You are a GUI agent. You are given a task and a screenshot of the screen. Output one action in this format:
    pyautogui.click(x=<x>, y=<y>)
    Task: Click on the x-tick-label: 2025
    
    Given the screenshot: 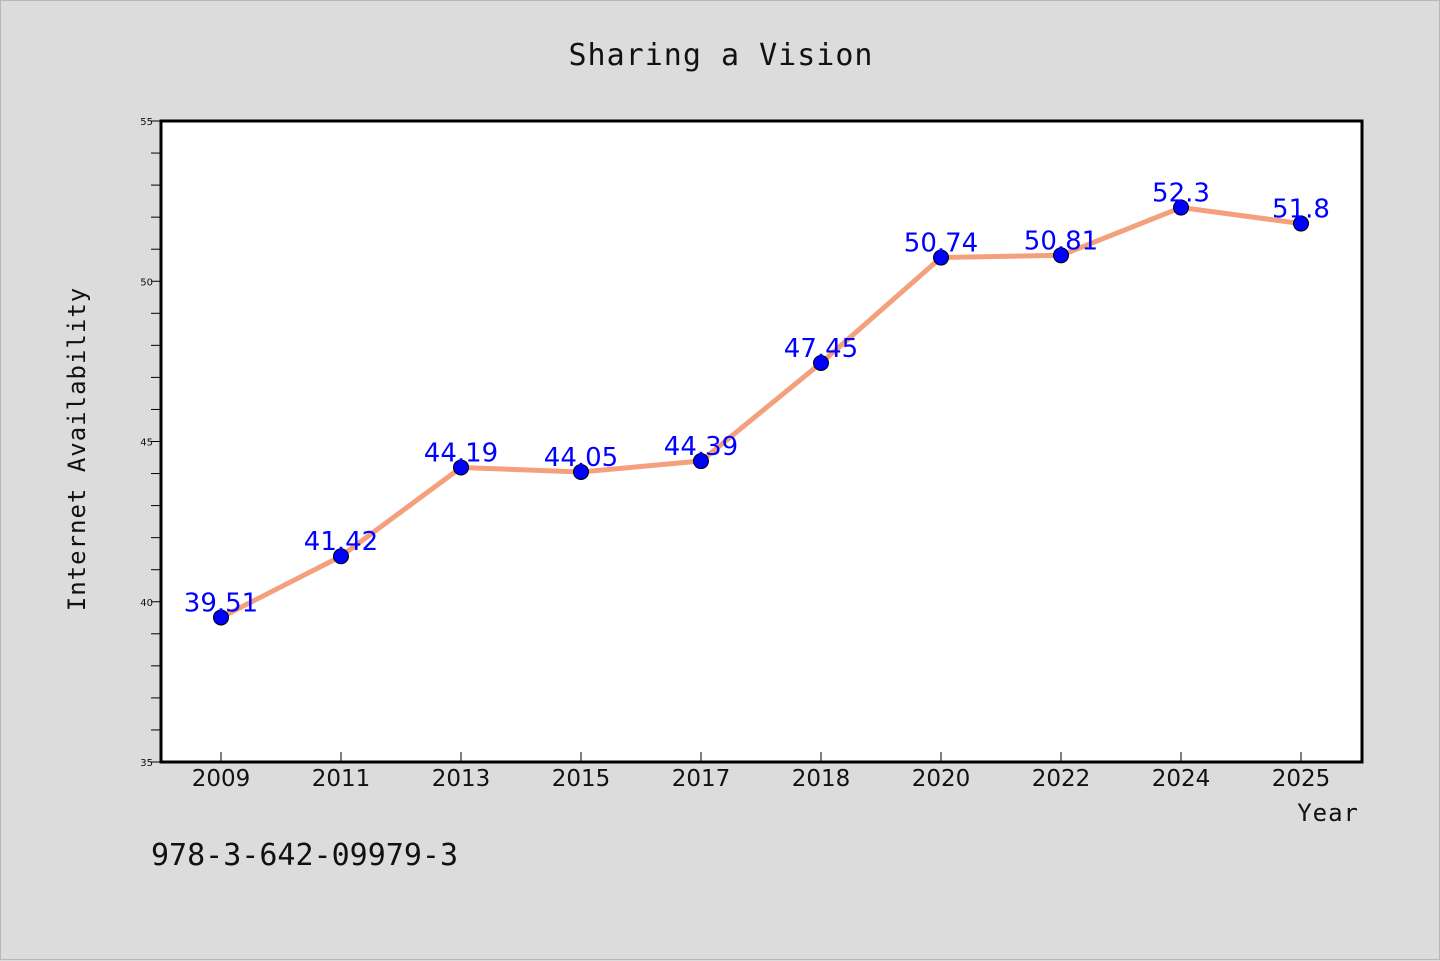 What is the action you would take?
    pyautogui.click(x=1301, y=779)
    